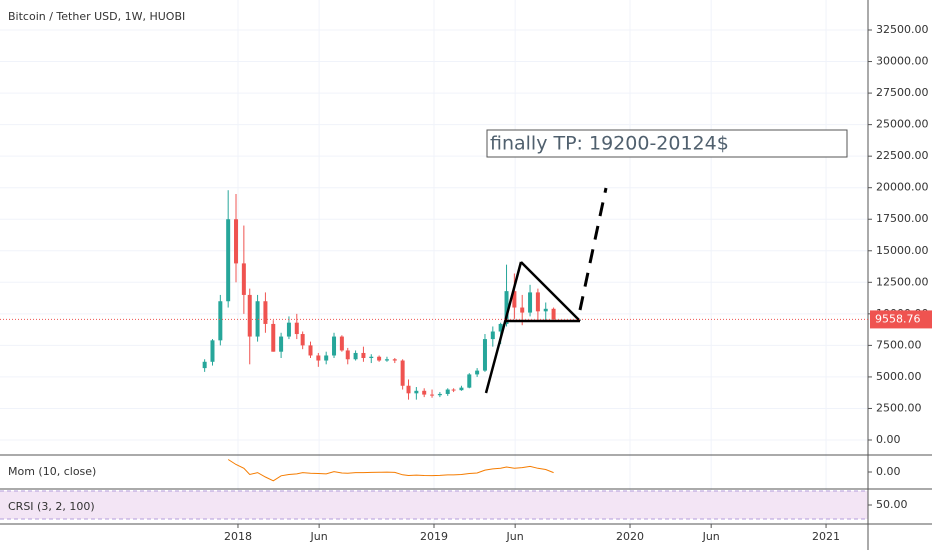 The width and height of the screenshot is (932, 550). I want to click on y-tick-label: 30000.00, so click(902, 61).